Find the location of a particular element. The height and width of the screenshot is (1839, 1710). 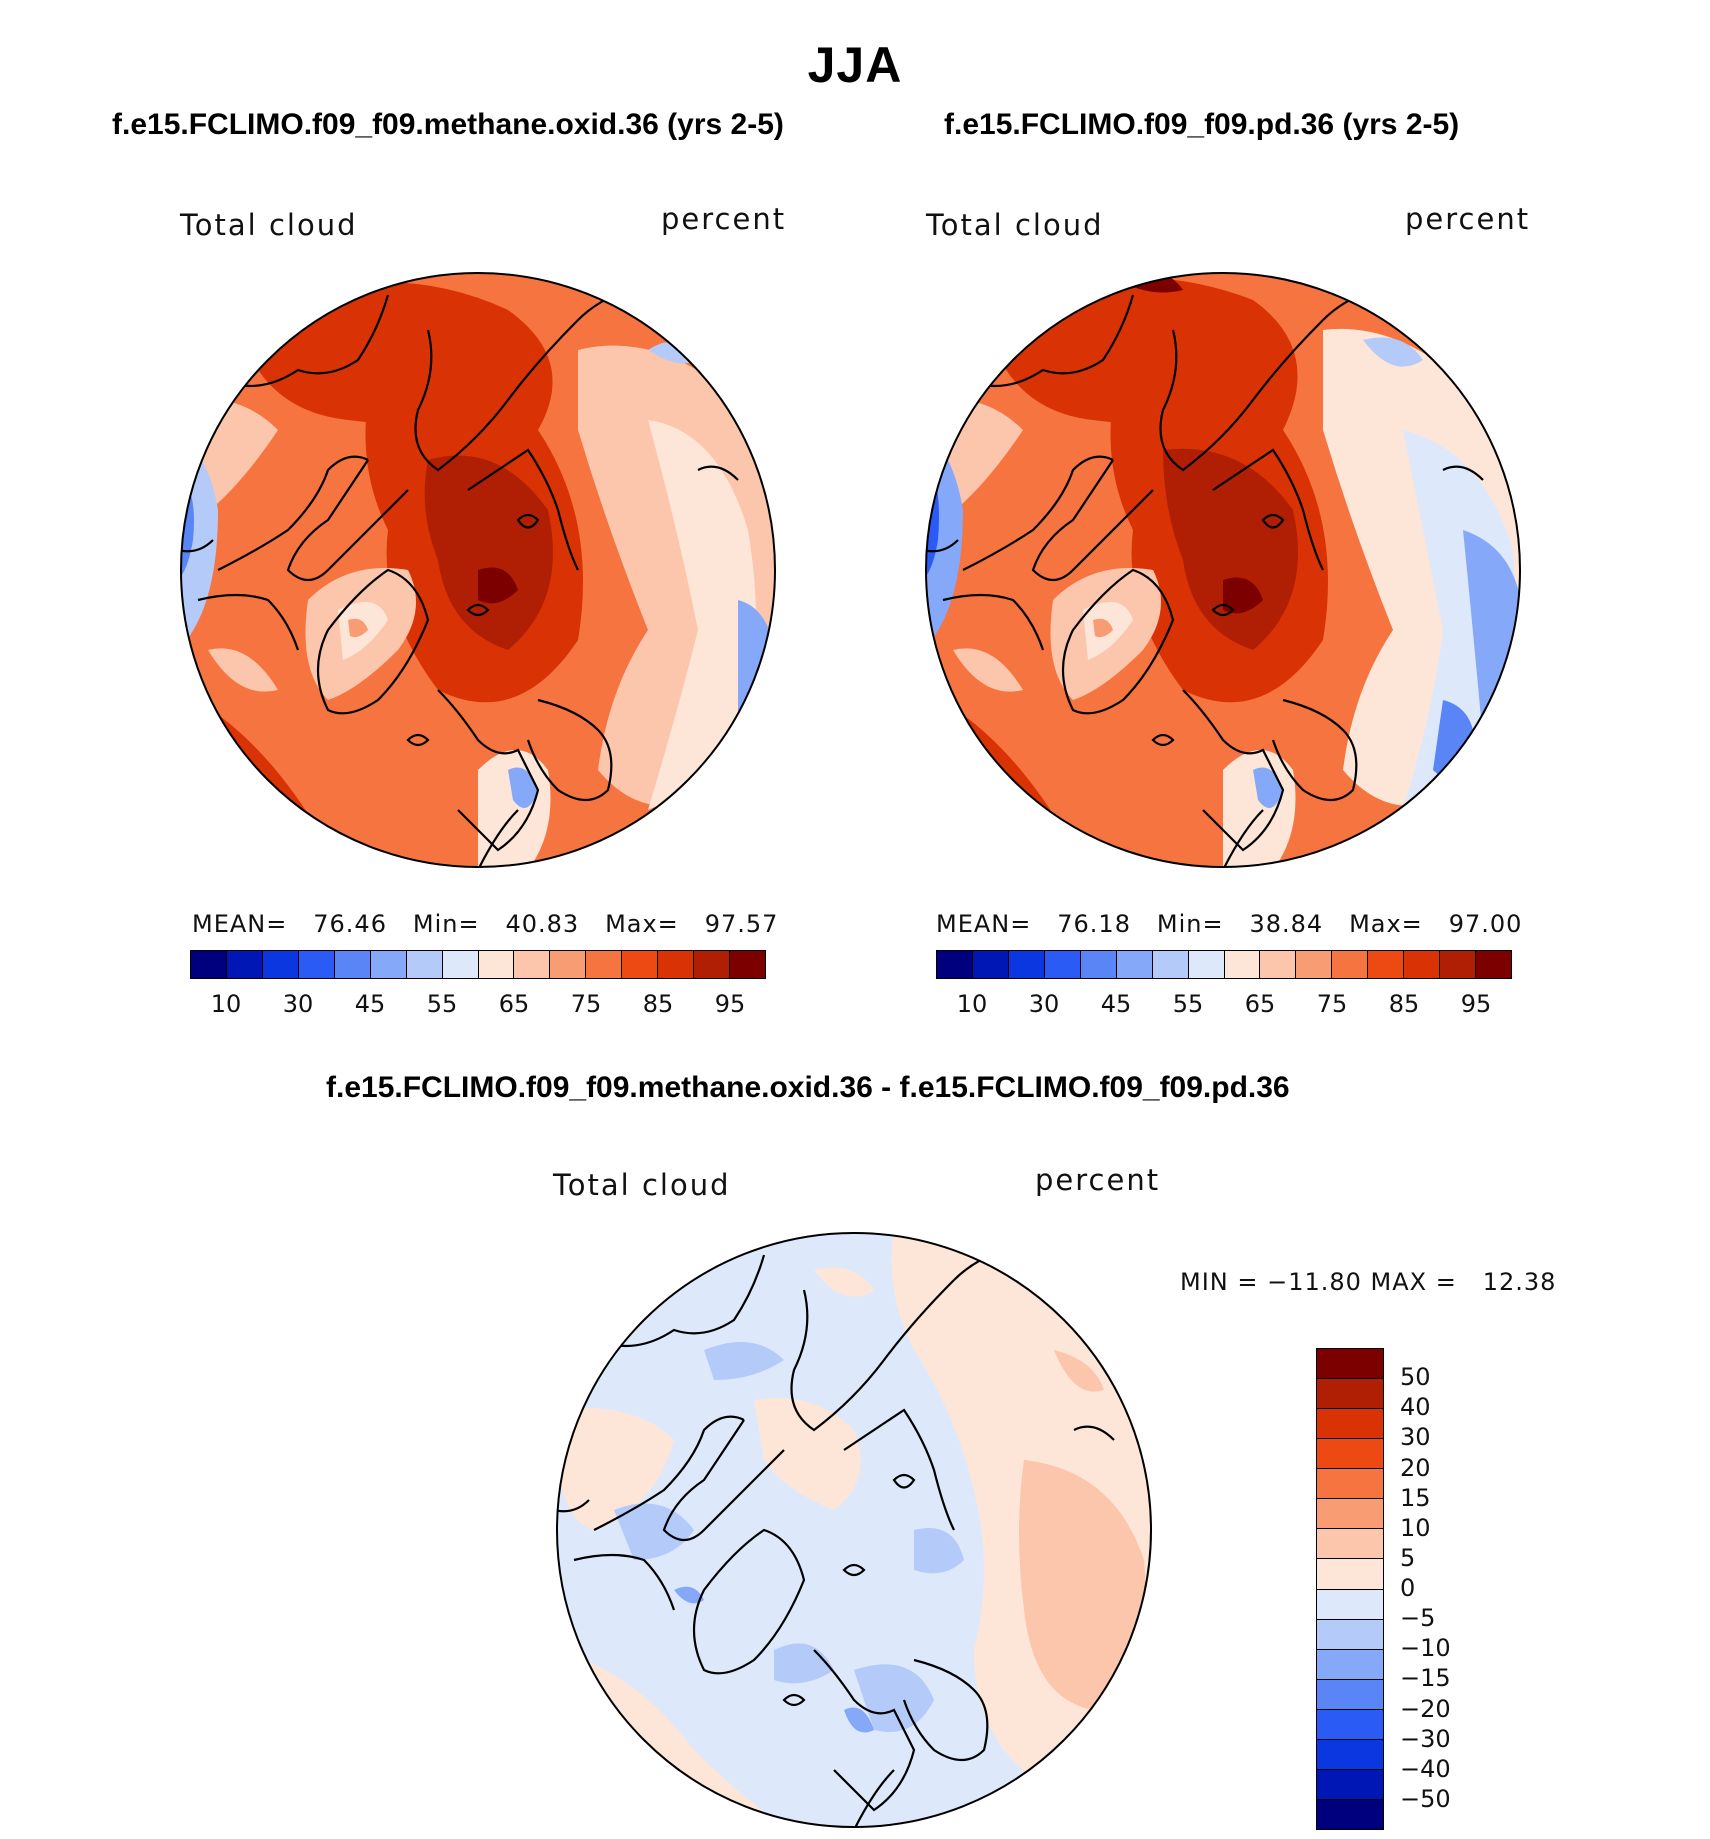

panel-3-colorbar-tick-label: −30 is located at coordinates (1425, 1738).